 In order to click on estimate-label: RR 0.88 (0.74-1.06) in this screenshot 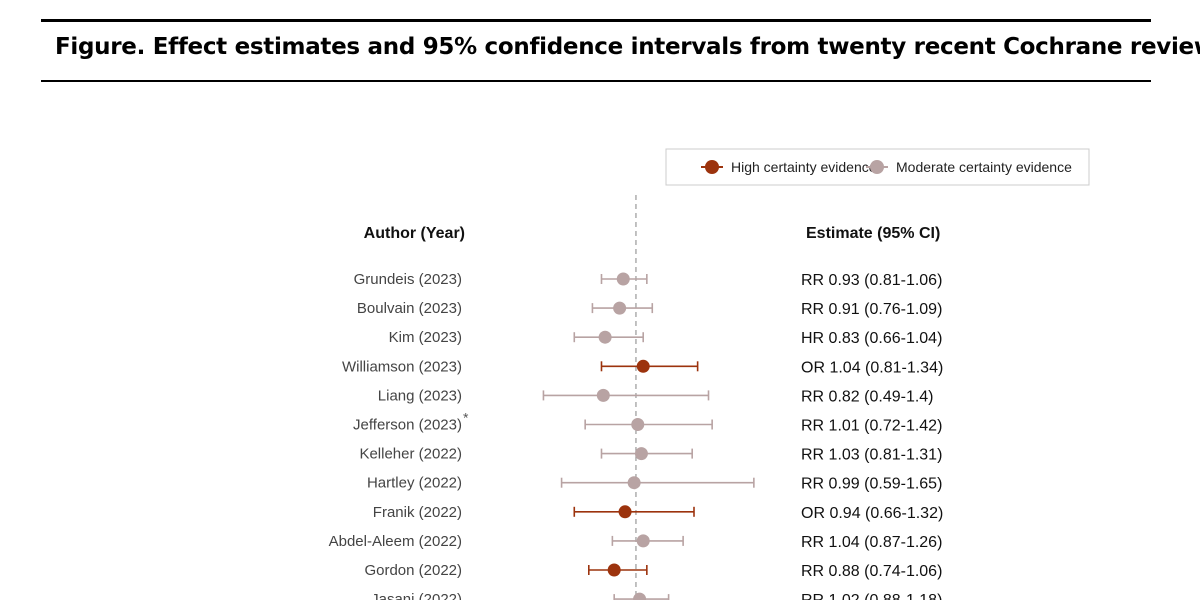, I will do `click(871, 571)`.